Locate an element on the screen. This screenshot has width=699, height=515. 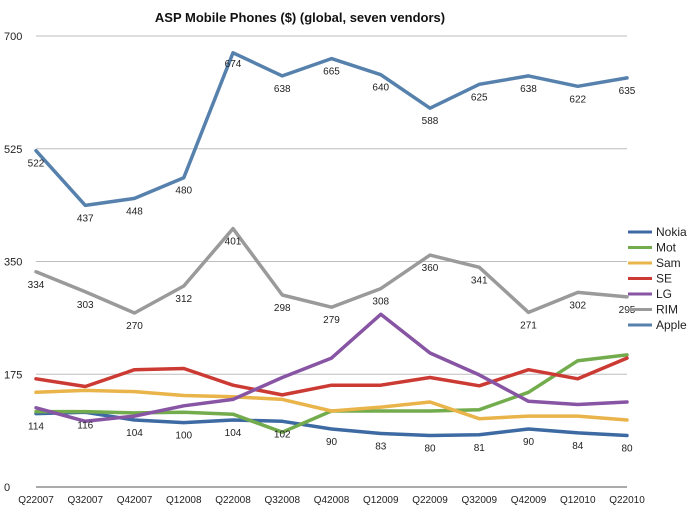
data-label: 334 is located at coordinates (36, 285).